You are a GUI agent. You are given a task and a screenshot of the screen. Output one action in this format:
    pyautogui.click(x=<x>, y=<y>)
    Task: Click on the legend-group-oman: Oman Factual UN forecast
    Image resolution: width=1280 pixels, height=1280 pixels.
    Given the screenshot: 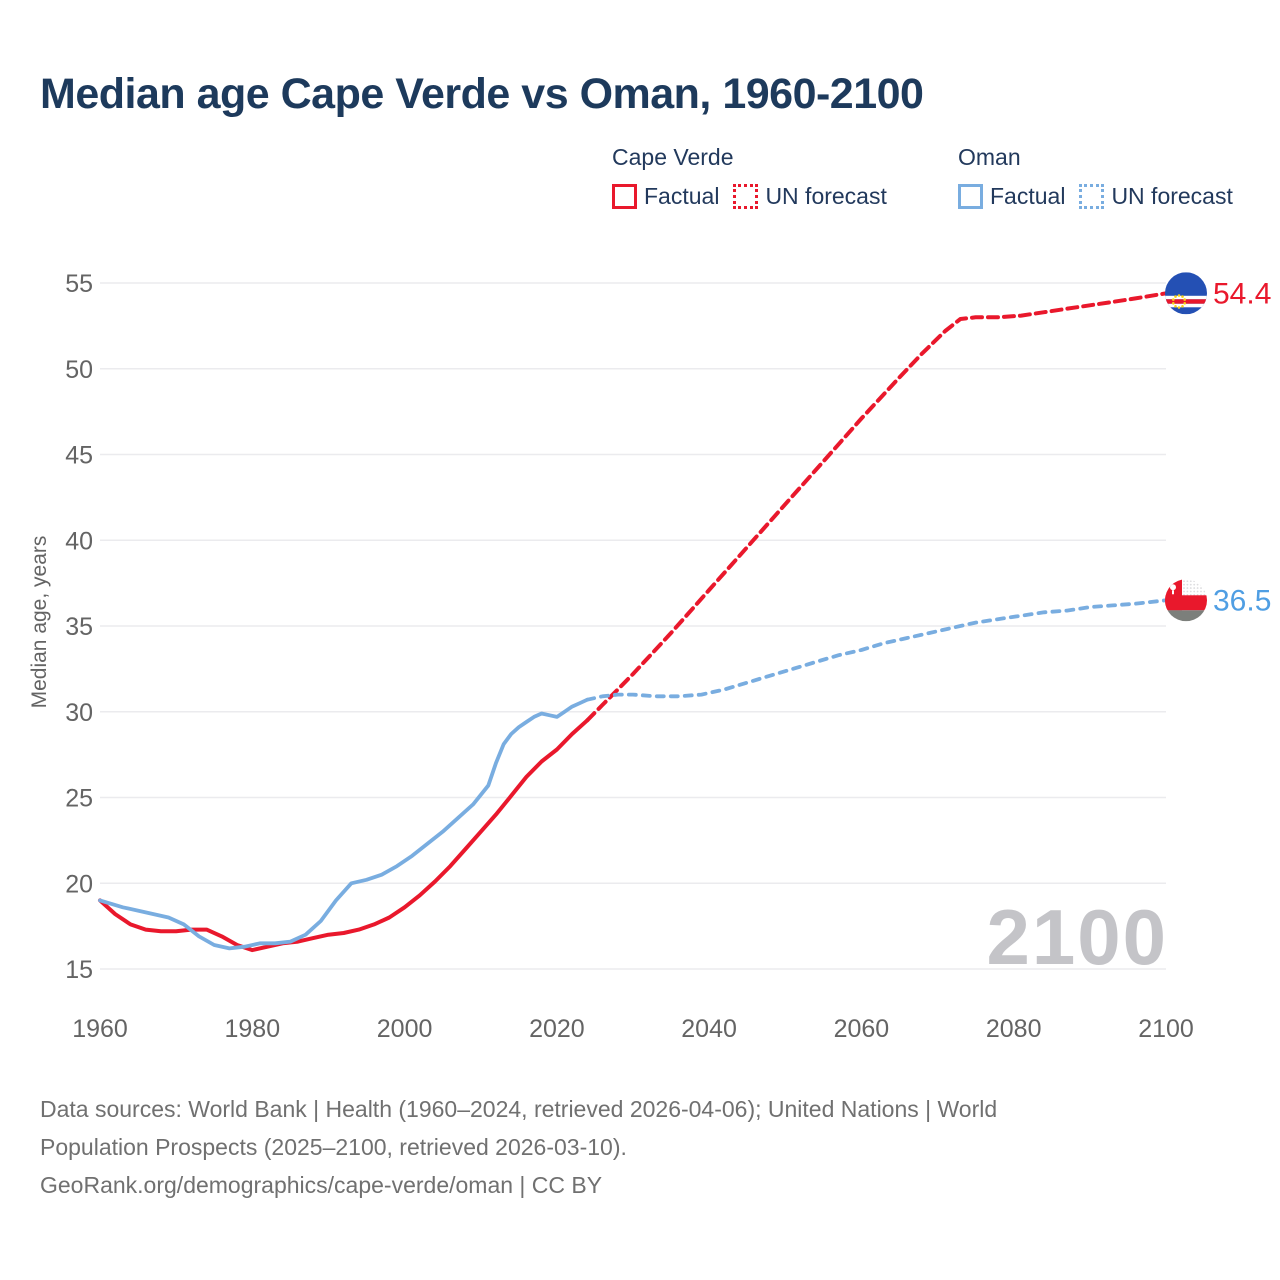 What is the action you would take?
    pyautogui.click(x=1095, y=177)
    